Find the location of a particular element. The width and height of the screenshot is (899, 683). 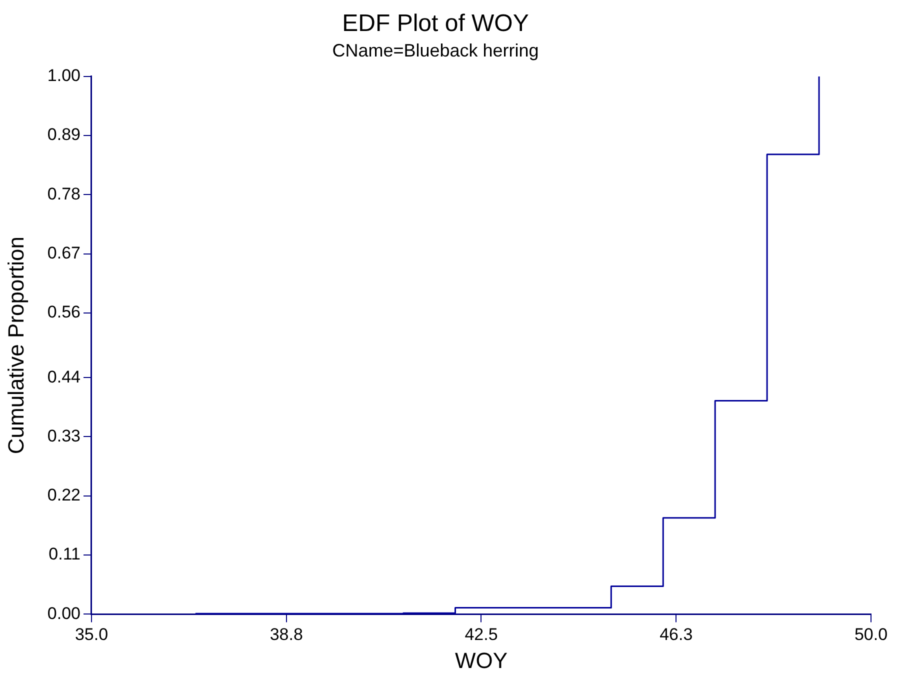

x-tick-label: 42.5 is located at coordinates (481, 634).